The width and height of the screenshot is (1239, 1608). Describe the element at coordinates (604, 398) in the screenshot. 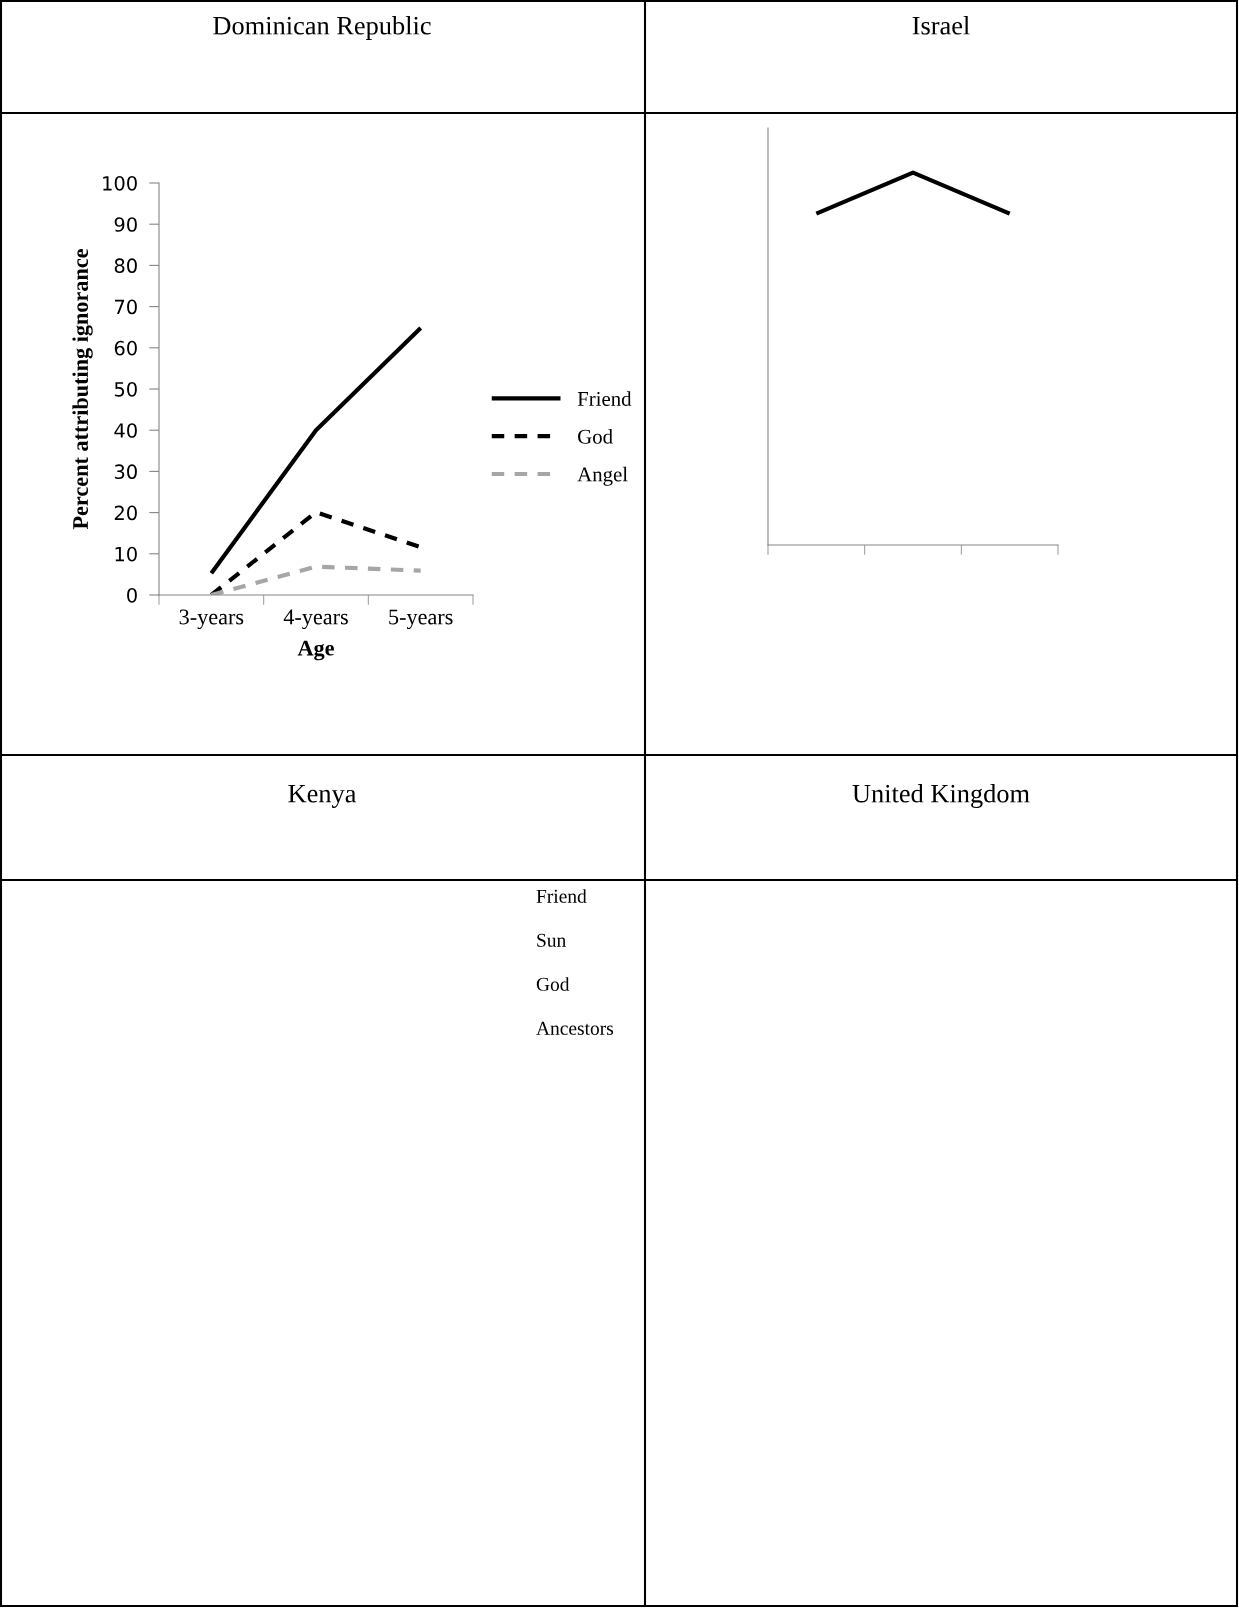

I see `legend-label: Friend` at that location.